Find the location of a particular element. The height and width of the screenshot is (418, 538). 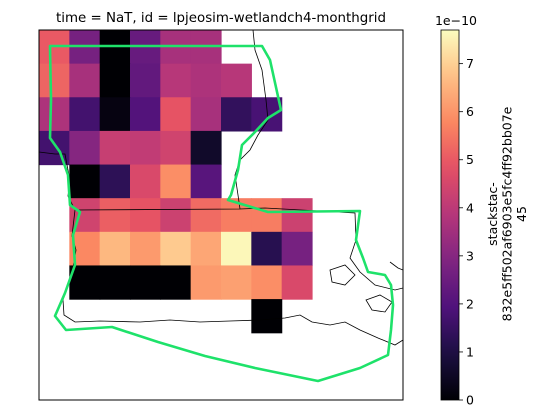

colorbar-exponent: 1e−10 is located at coordinates (456, 20).